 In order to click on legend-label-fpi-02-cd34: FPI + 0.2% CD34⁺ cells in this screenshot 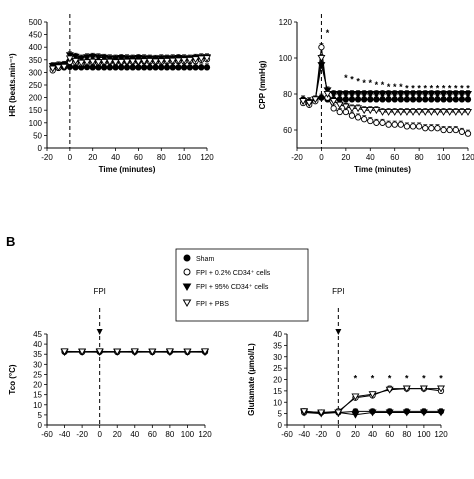, I will do `click(233, 273)`.